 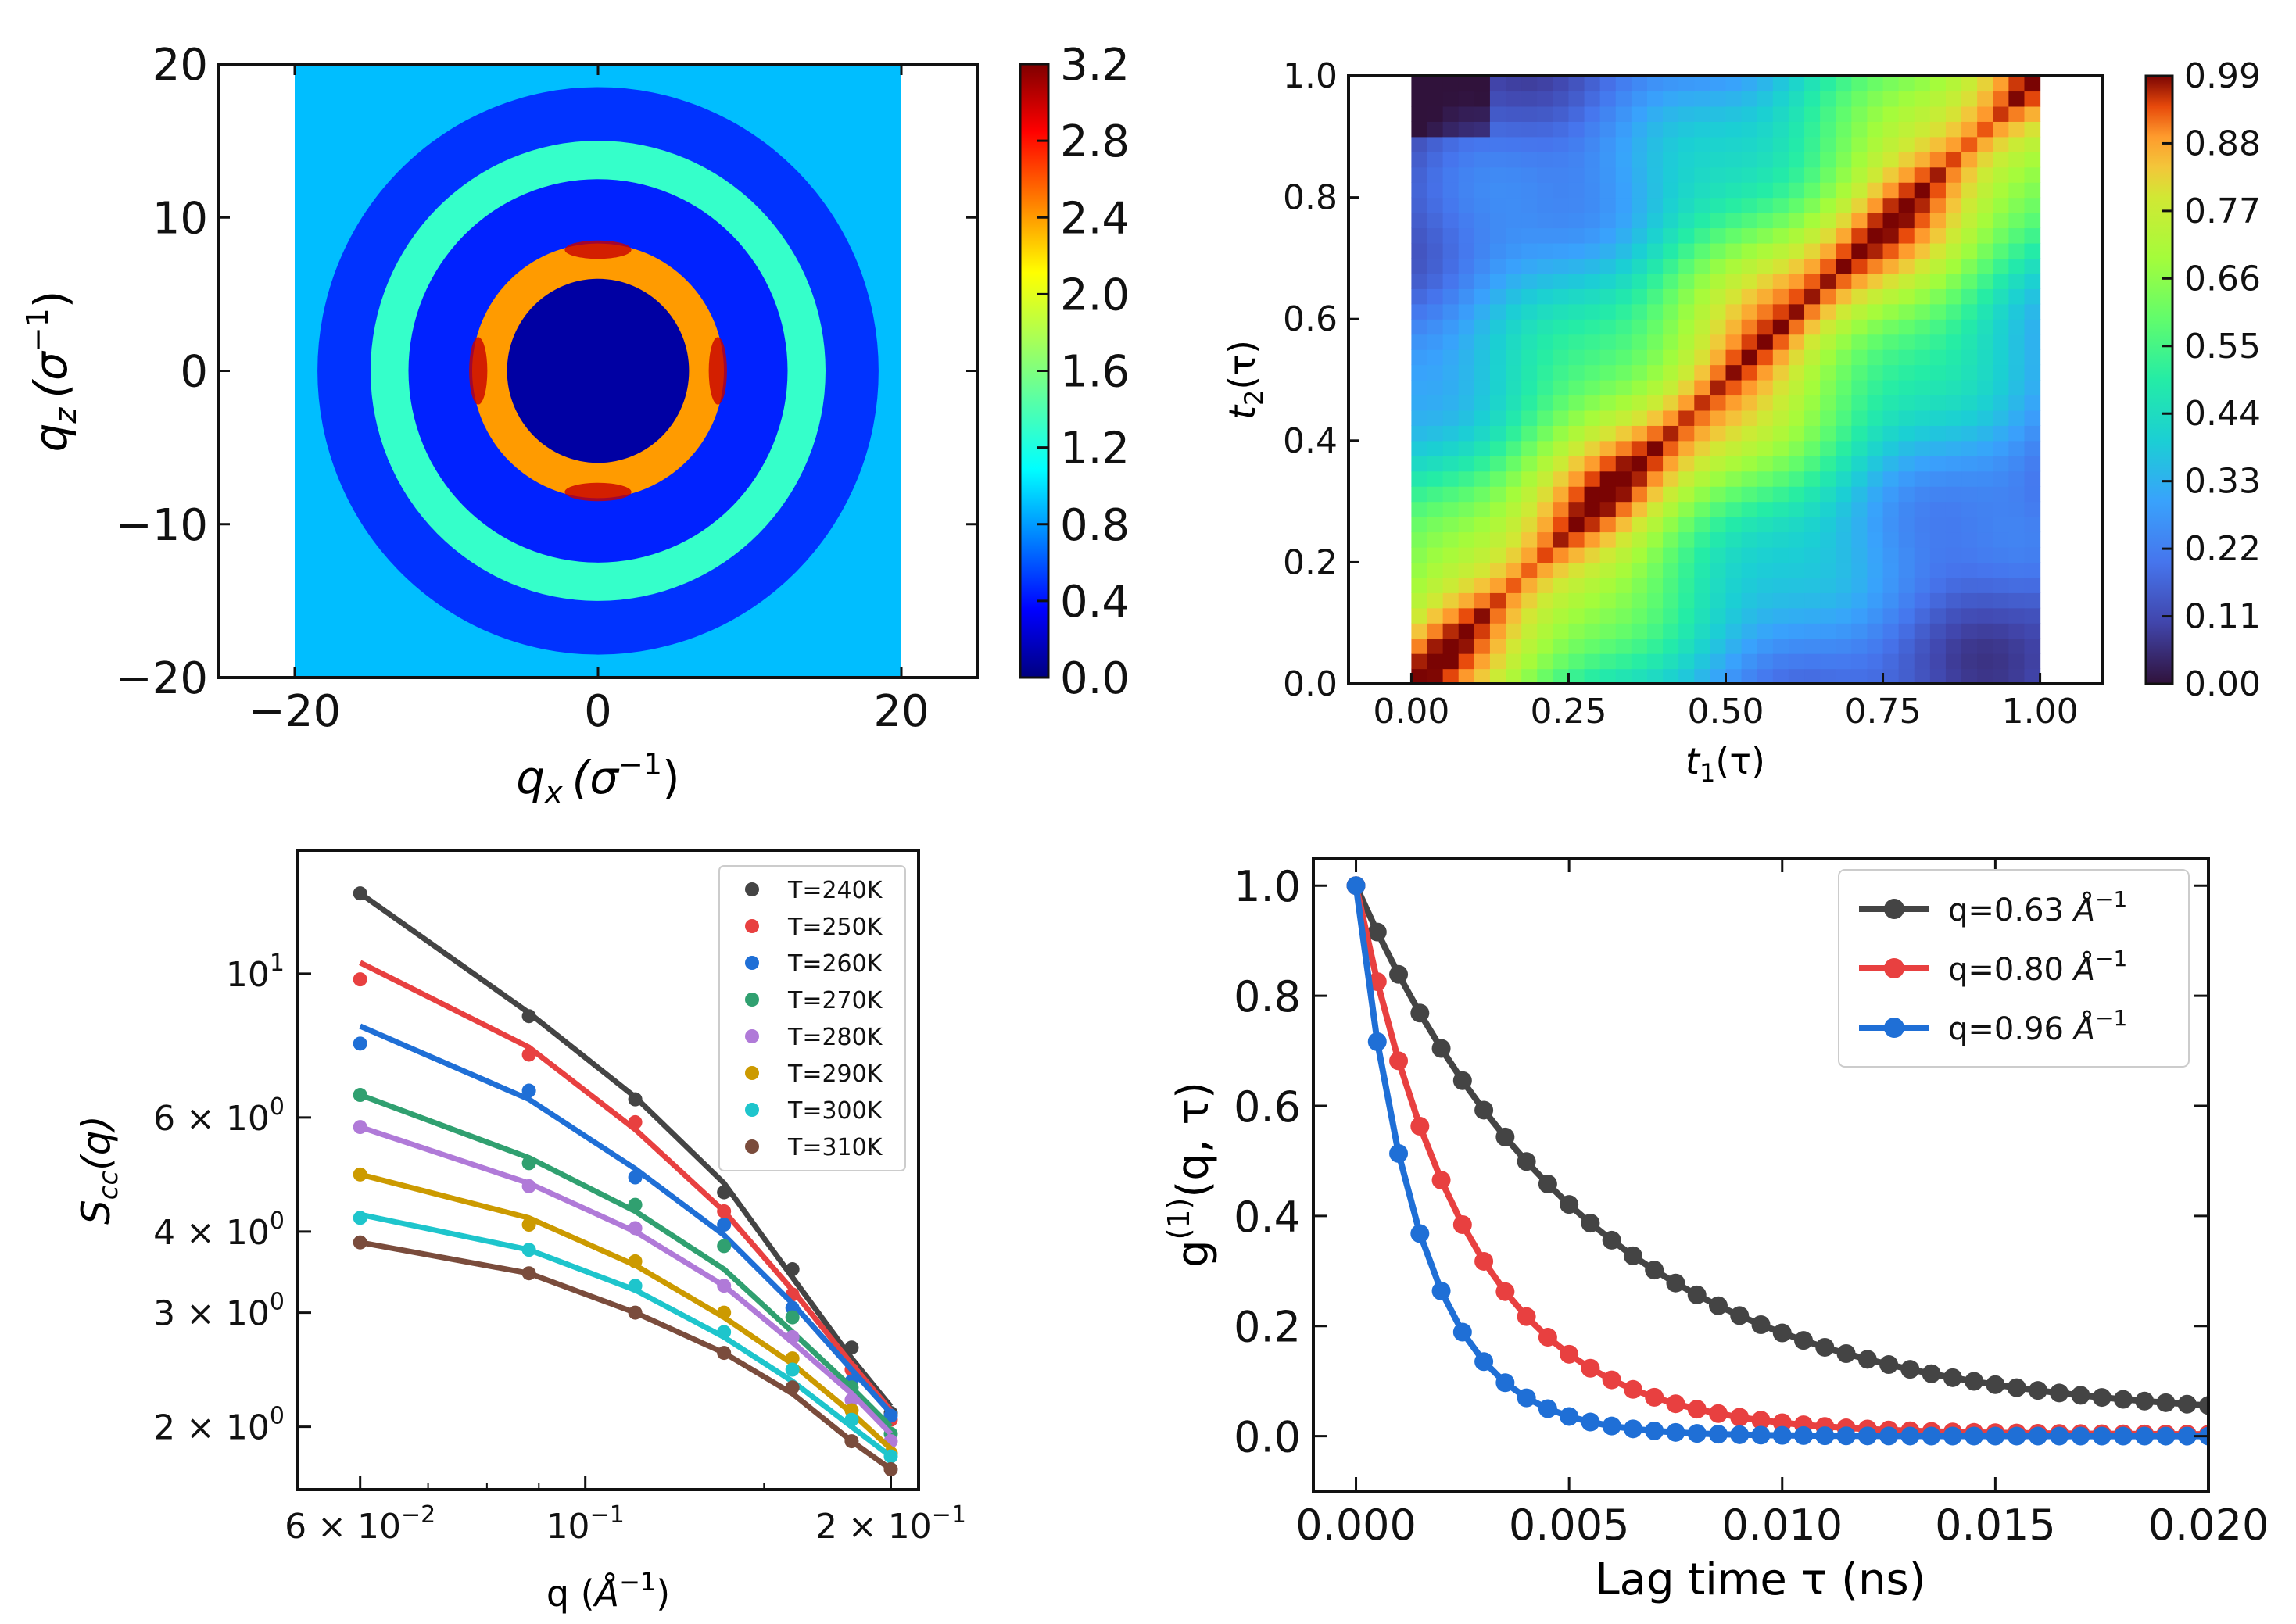 I want to click on colorbar-tick-label: 2.4, so click(x=1095, y=218).